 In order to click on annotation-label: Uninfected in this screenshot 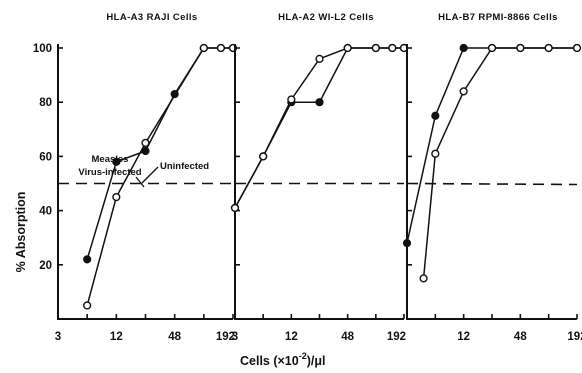, I will do `click(184, 166)`.